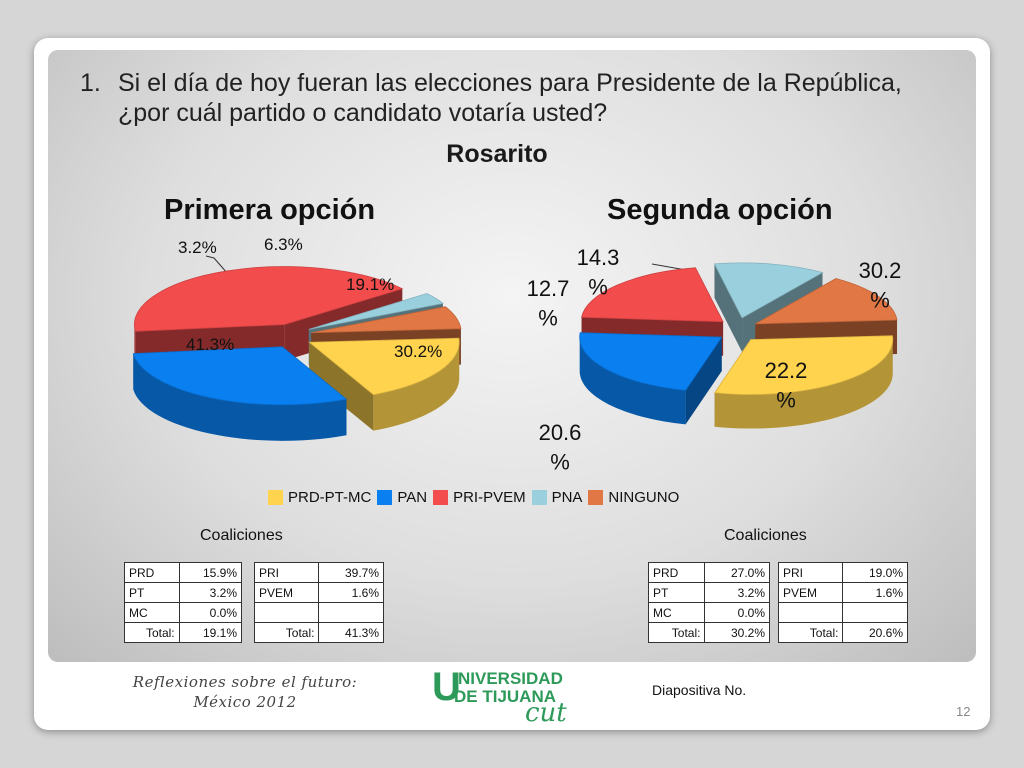 This screenshot has height=768, width=1024. I want to click on legend-label: PNA, so click(567, 497).